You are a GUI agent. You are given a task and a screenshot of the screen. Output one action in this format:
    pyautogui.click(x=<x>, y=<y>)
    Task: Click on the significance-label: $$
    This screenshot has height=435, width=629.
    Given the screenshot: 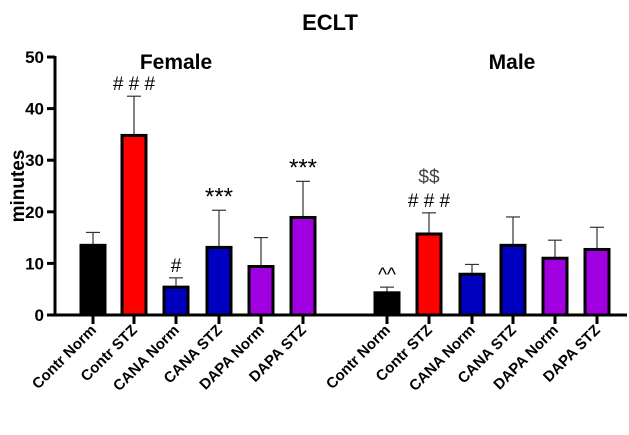 What is the action you would take?
    pyautogui.click(x=429, y=177)
    